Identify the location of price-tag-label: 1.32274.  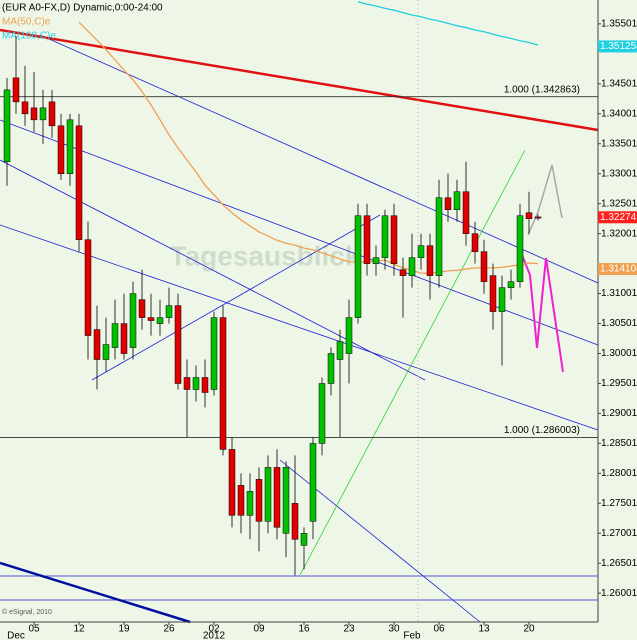
(618, 217).